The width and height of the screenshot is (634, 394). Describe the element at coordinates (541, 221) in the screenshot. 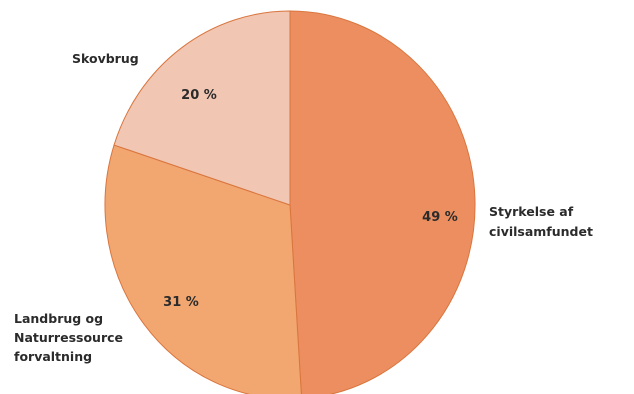

I see `slice-category-label: Styrkelse af civilsamfundet` at that location.